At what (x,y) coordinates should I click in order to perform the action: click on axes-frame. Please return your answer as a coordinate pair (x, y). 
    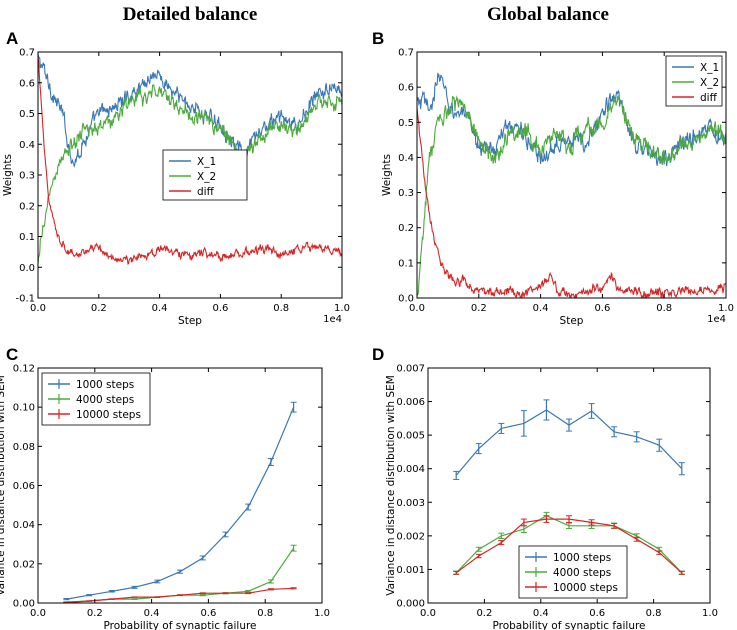
    Looking at the image, I should click on (569, 485).